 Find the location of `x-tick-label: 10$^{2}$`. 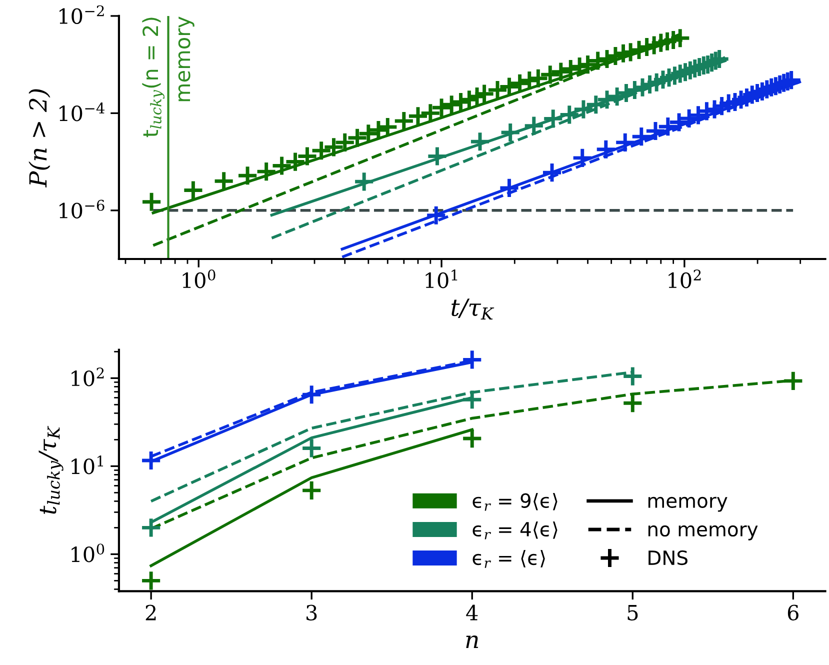

x-tick-label: 10$^{2}$ is located at coordinates (684, 279).